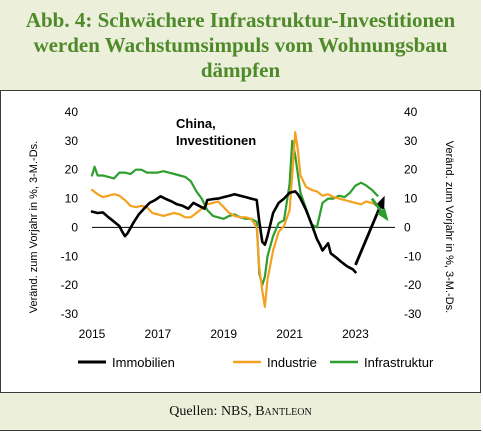 This screenshot has width=483, height=433. Describe the element at coordinates (70, 314) in the screenshot. I see `y-tick-left: -30` at that location.